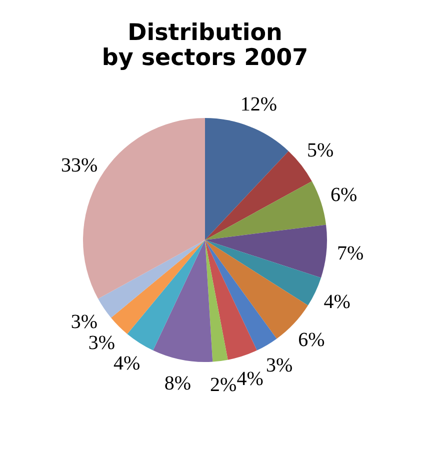  What do you see at coordinates (350, 253) in the screenshot?
I see `data-label: 7%` at bounding box center [350, 253].